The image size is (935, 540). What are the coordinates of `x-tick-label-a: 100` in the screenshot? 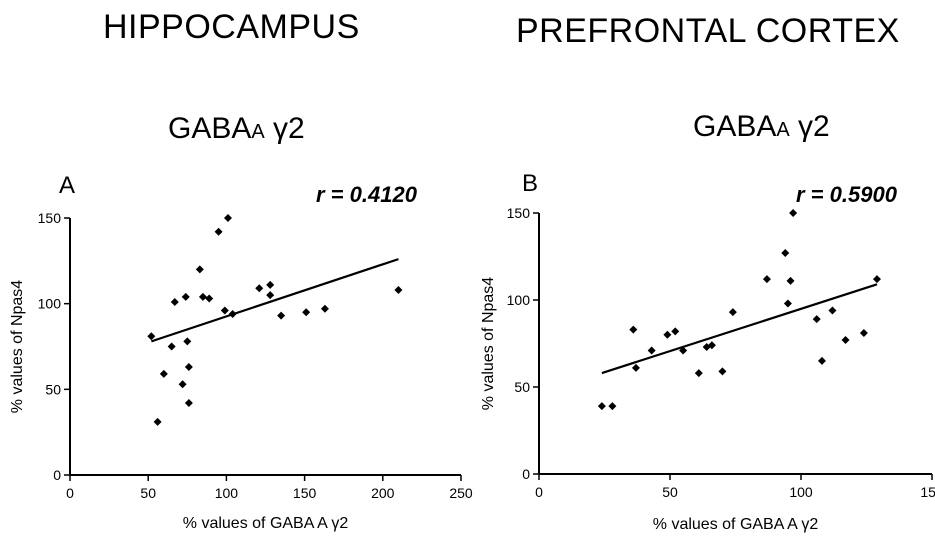 It's located at (227, 493).